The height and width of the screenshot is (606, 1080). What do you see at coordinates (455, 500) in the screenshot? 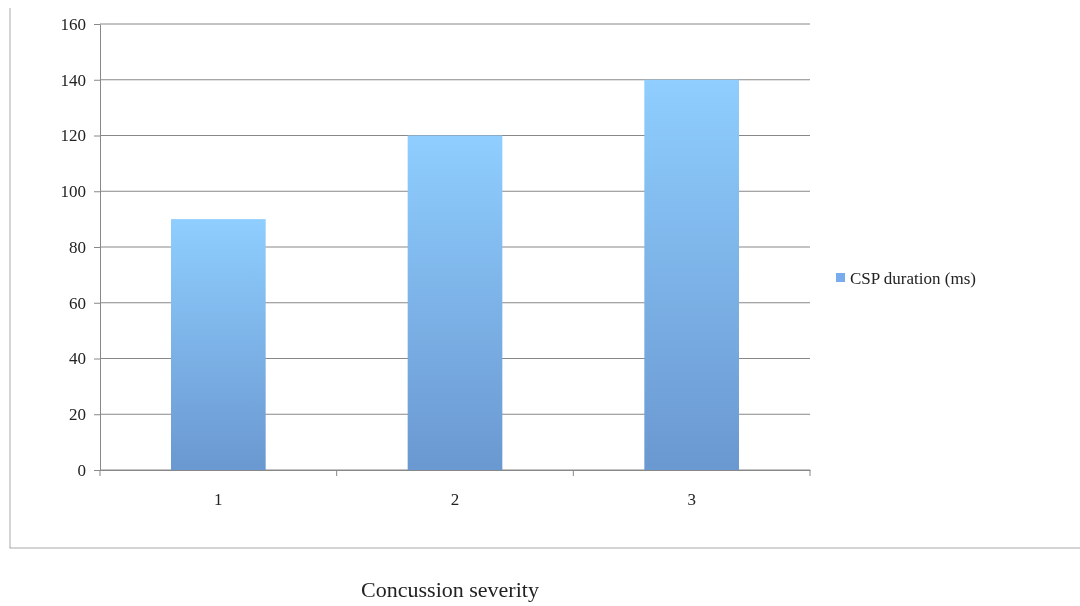
I see `x-tick-label: 2` at bounding box center [455, 500].